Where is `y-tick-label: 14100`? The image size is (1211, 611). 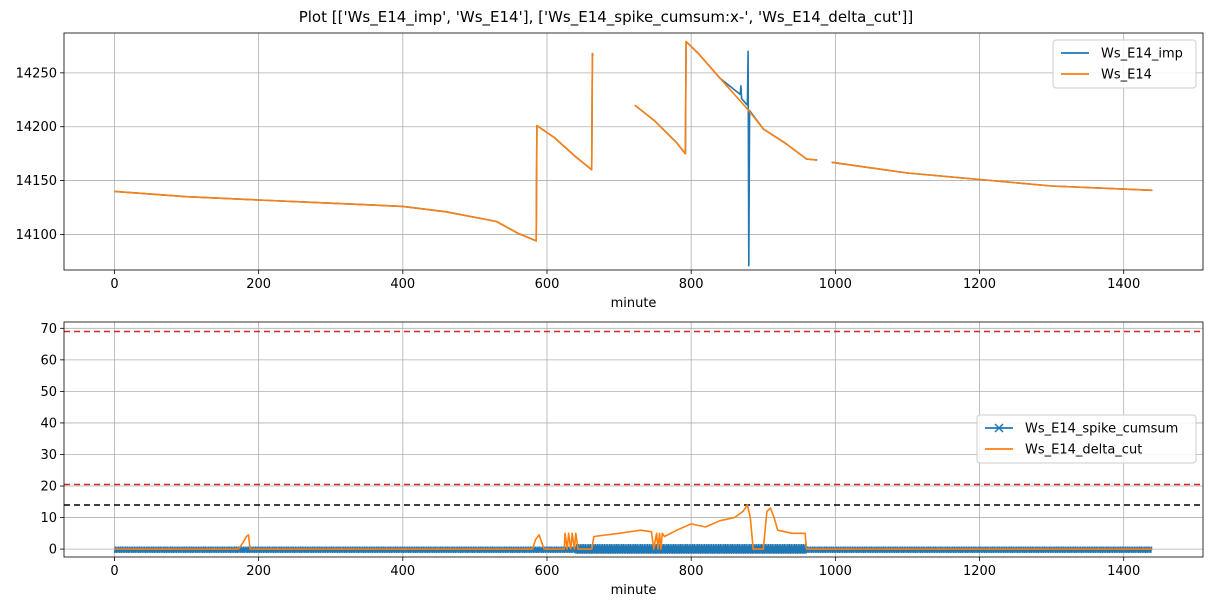
y-tick-label: 14100 is located at coordinates (36, 235).